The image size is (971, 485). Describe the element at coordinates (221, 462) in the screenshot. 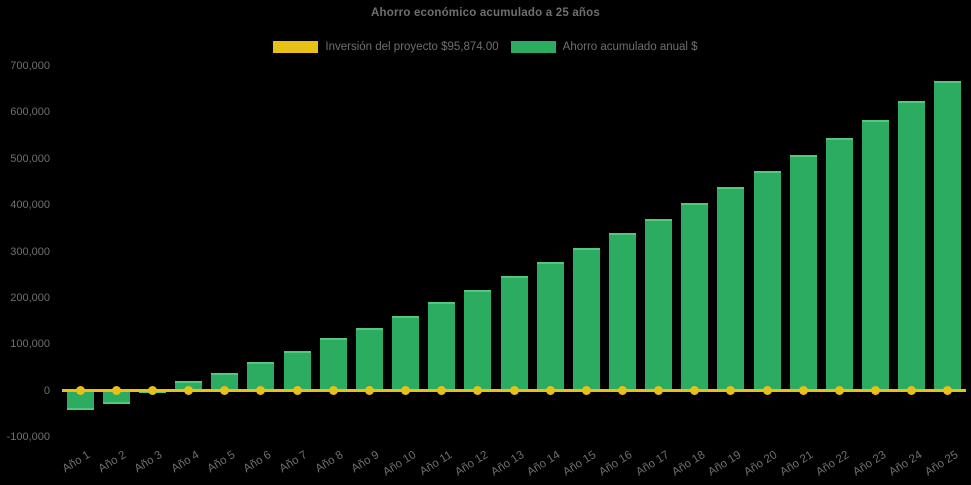

I see `x-tick-label: Año 5` at that location.